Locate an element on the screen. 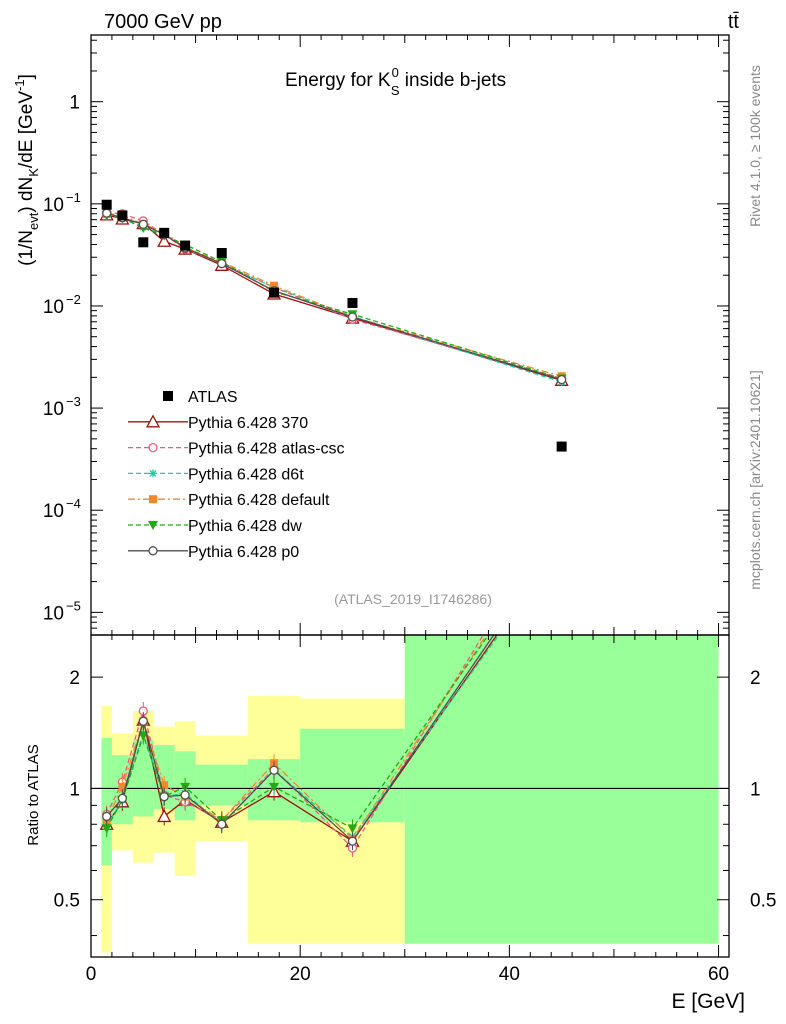 The height and width of the screenshot is (1024, 786). x-tick-label: 40 is located at coordinates (509, 974).